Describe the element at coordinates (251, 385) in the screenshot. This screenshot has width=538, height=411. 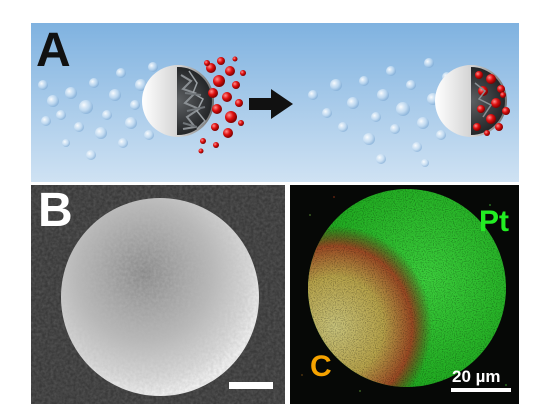
I see `scale-bar-sem` at that location.